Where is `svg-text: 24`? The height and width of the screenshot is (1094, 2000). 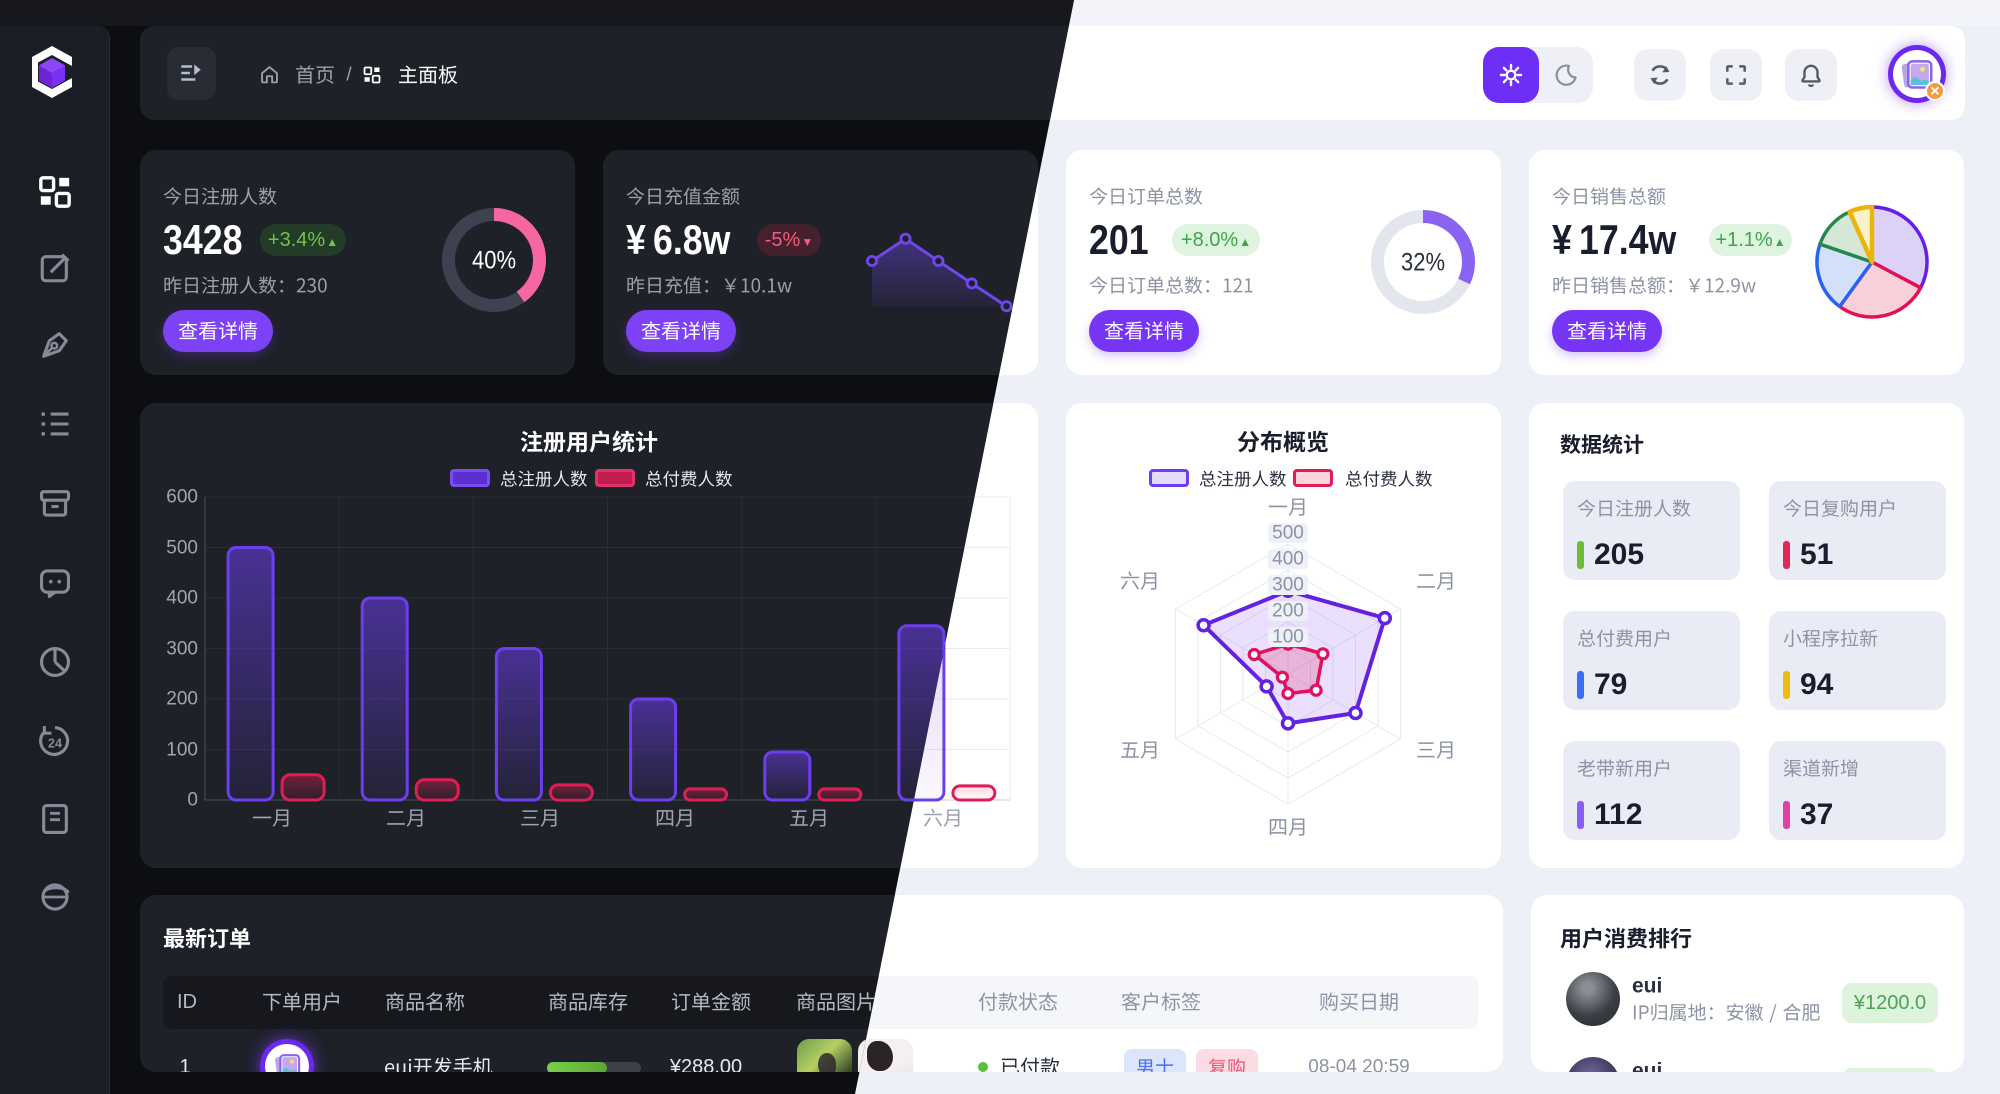
svg-text: 24 is located at coordinates (55, 742).